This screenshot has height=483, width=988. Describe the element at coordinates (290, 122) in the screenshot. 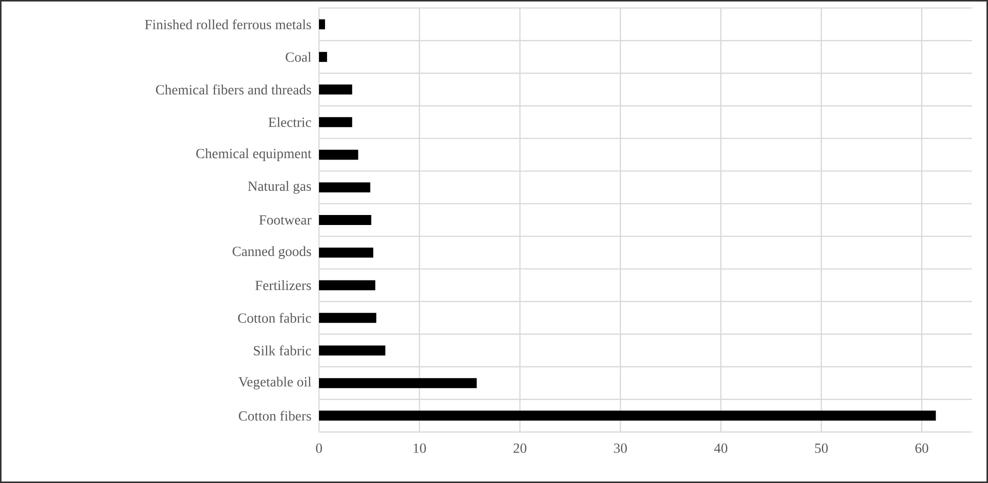

I see `y-tick-label: Electric` at that location.